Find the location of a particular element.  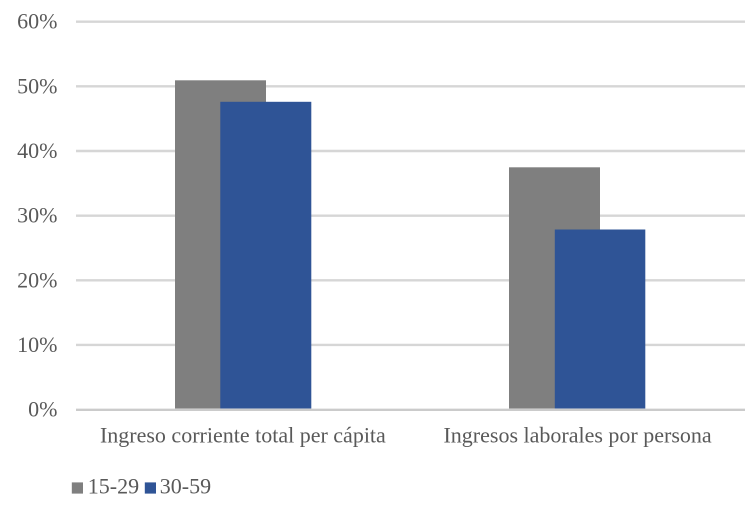

svg-text: 40% is located at coordinates (37, 150).